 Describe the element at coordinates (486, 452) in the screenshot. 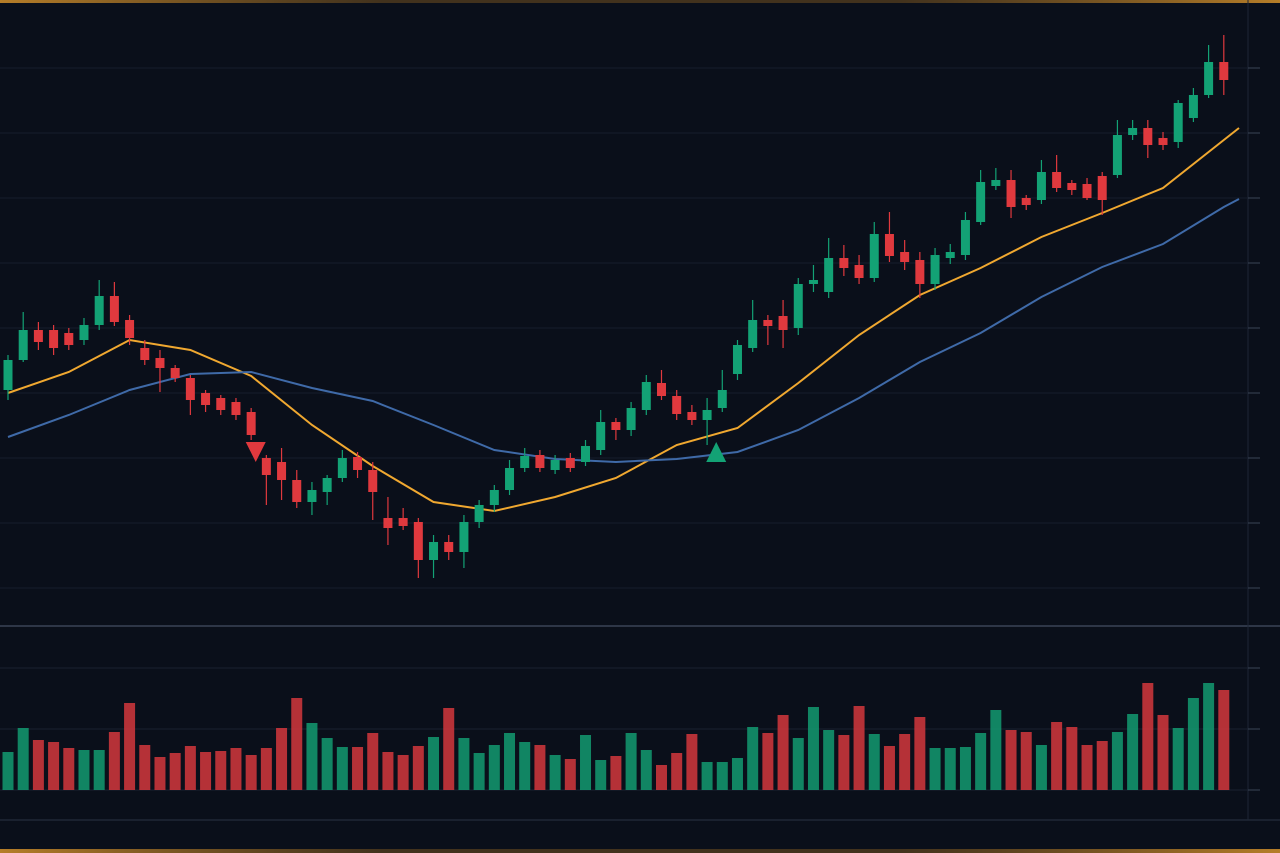

I see `signal-markers` at that location.